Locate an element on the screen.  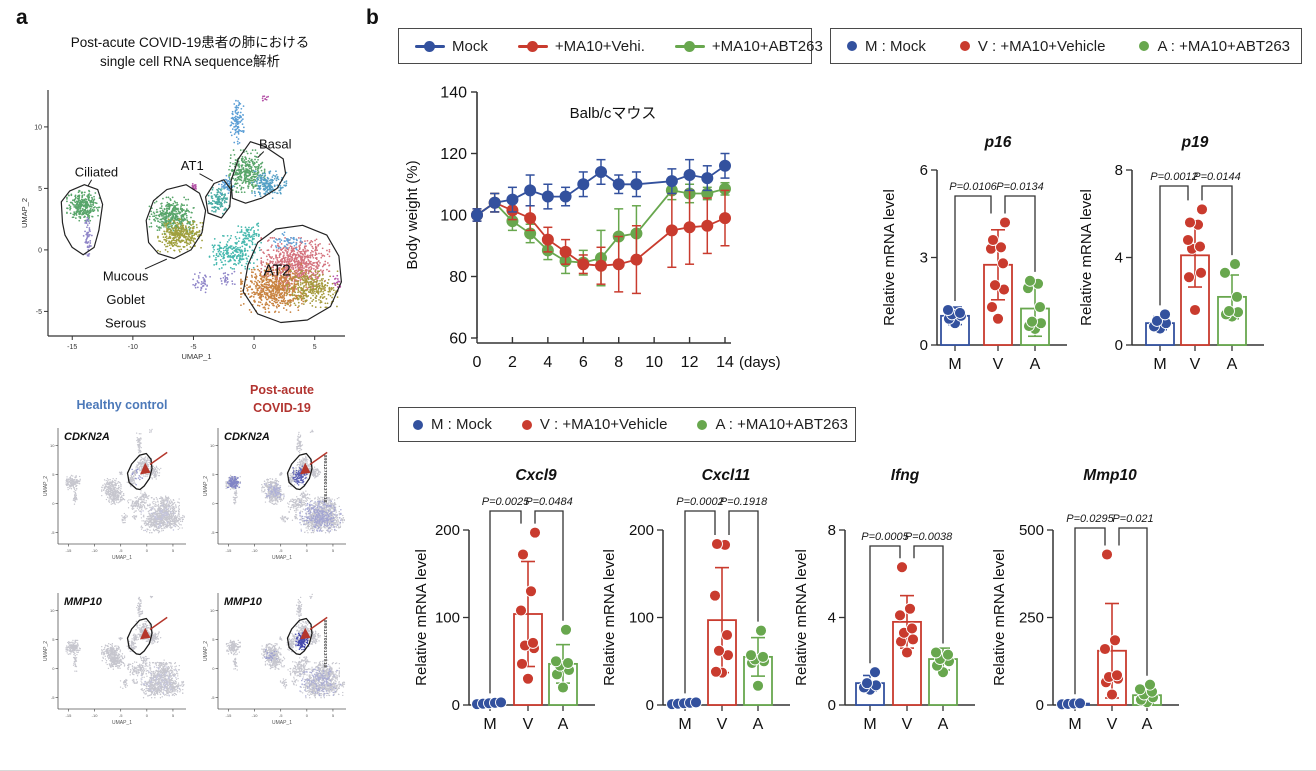
red-arrow is located at coordinates (318, 623).